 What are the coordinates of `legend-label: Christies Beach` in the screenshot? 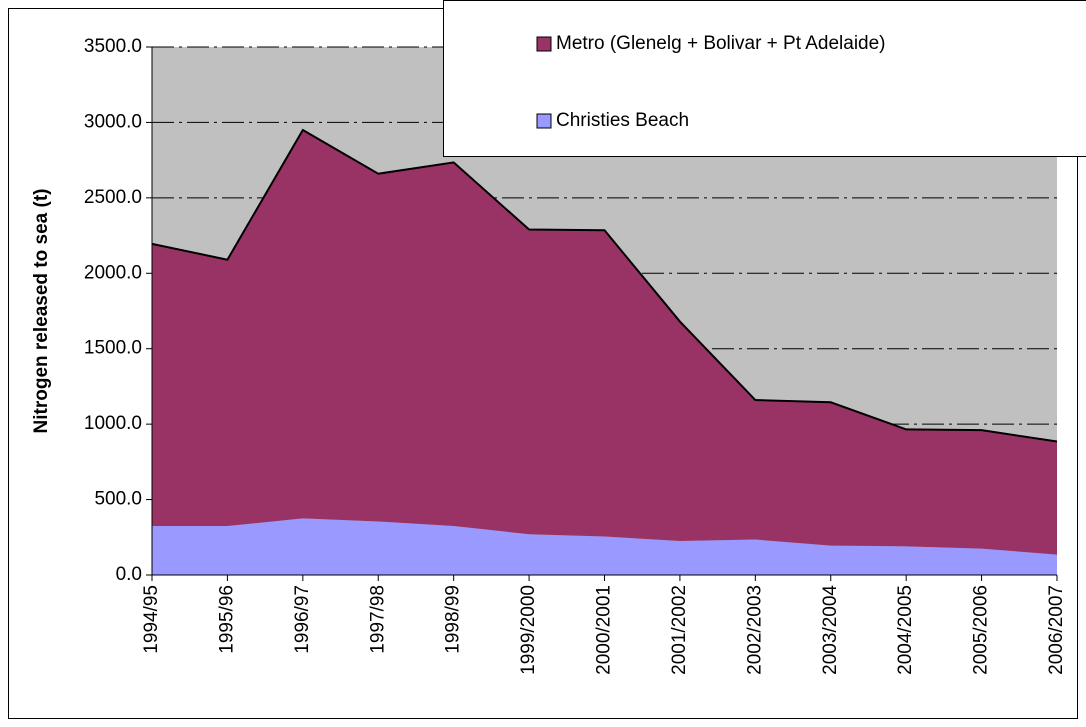 It's located at (622, 120).